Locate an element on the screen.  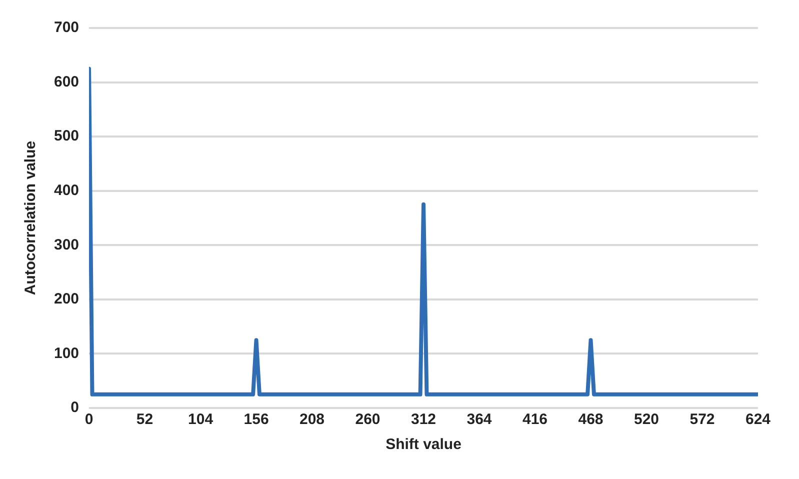
x-tick-label: 416 is located at coordinates (535, 419).